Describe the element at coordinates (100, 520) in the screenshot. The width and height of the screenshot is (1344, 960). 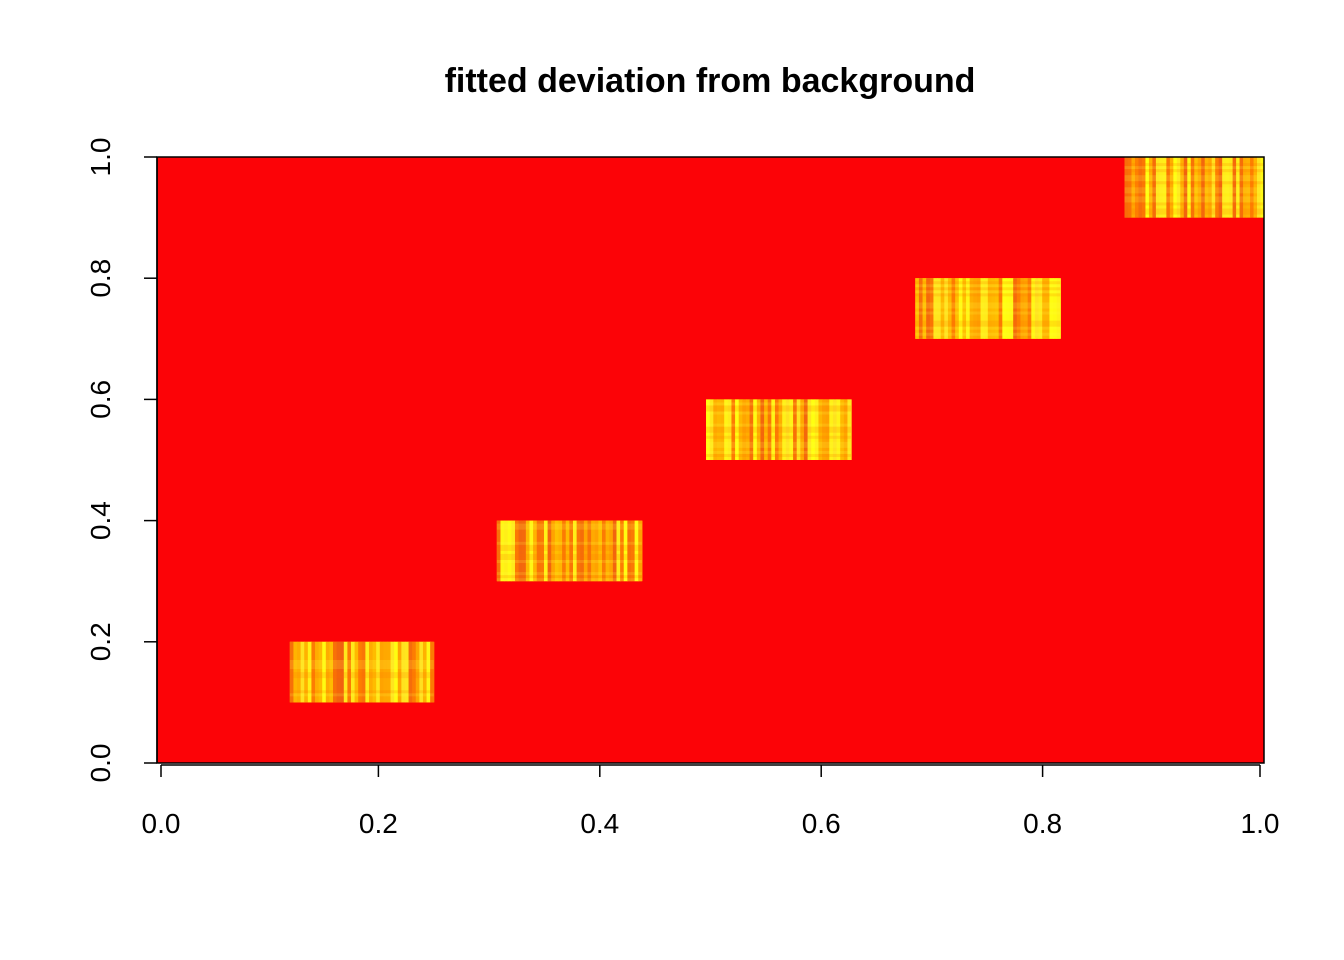
I see `y-tick-label: 0.4` at that location.